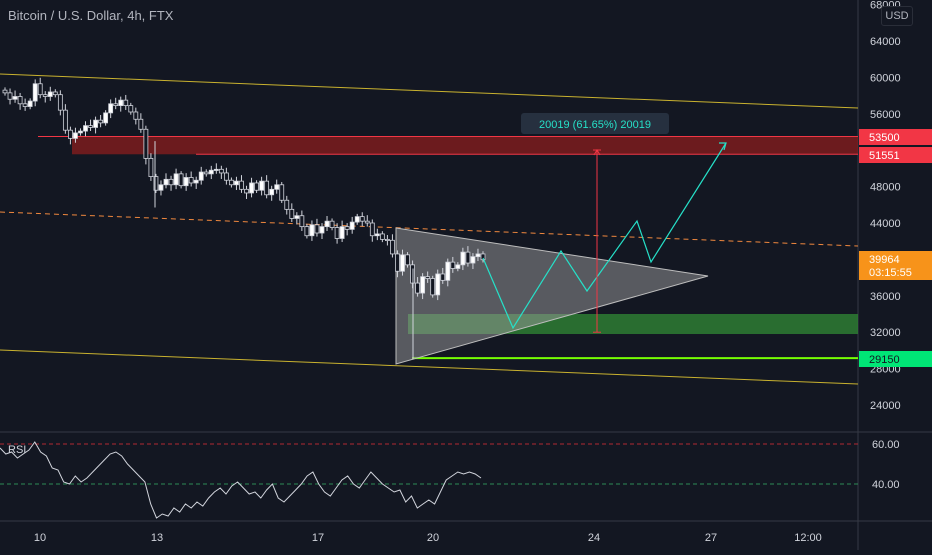 Image resolution: width=932 pixels, height=555 pixels. What do you see at coordinates (595, 125) in the screenshot?
I see `measure-label: 20019 (61.65%) 20019` at bounding box center [595, 125].